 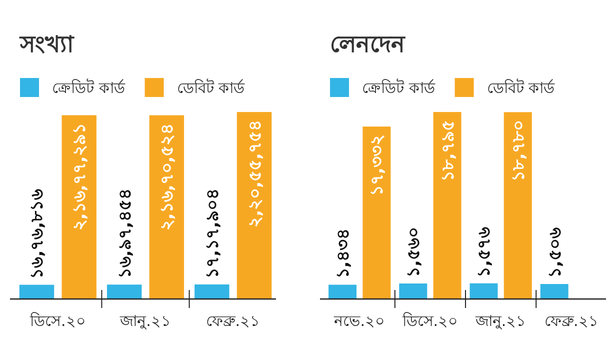 I want to click on chart-title: লেনদেন, so click(x=368, y=45).